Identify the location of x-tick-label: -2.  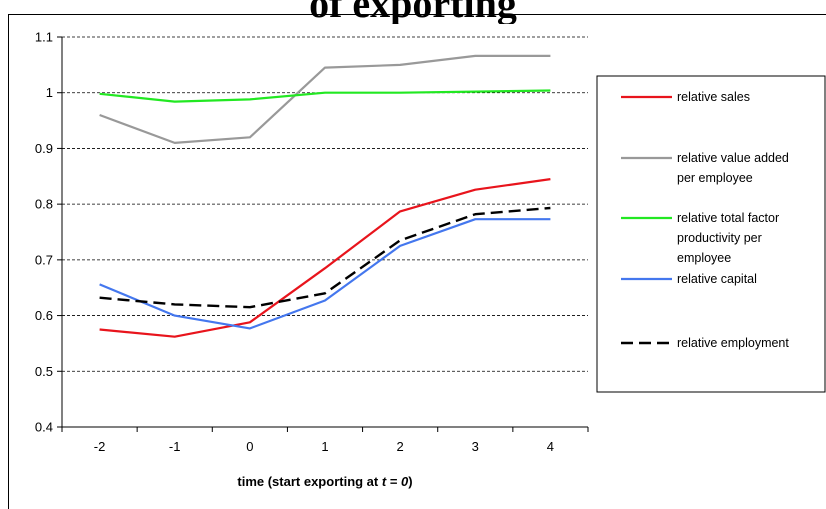
(100, 446).